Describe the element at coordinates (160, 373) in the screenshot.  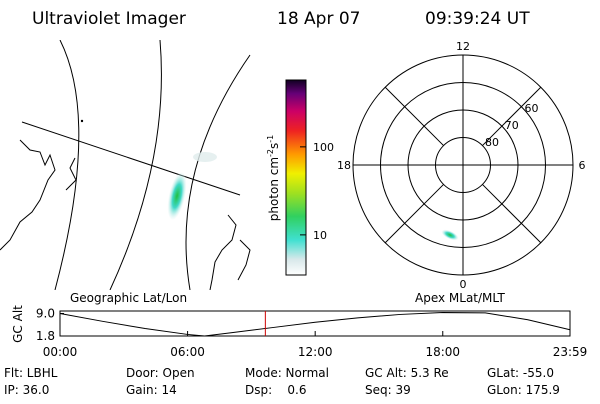
I see `status-field: Door: Open` at that location.